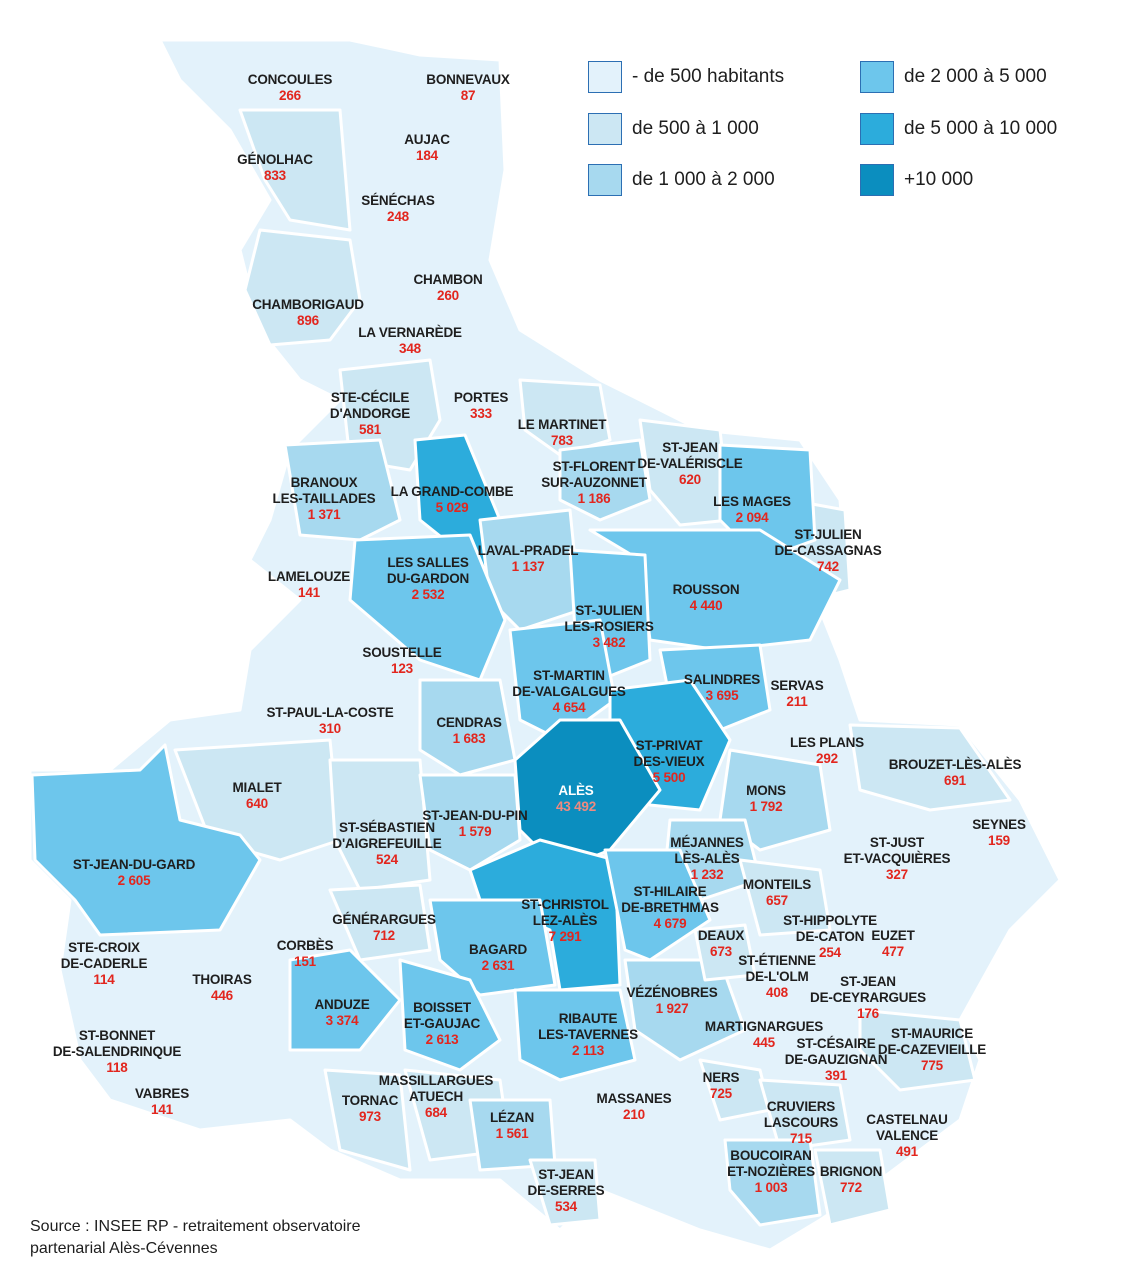 The width and height of the screenshot is (1121, 1280). I want to click on commune-name: BROUZET-LÈS-ALÈS, so click(955, 764).